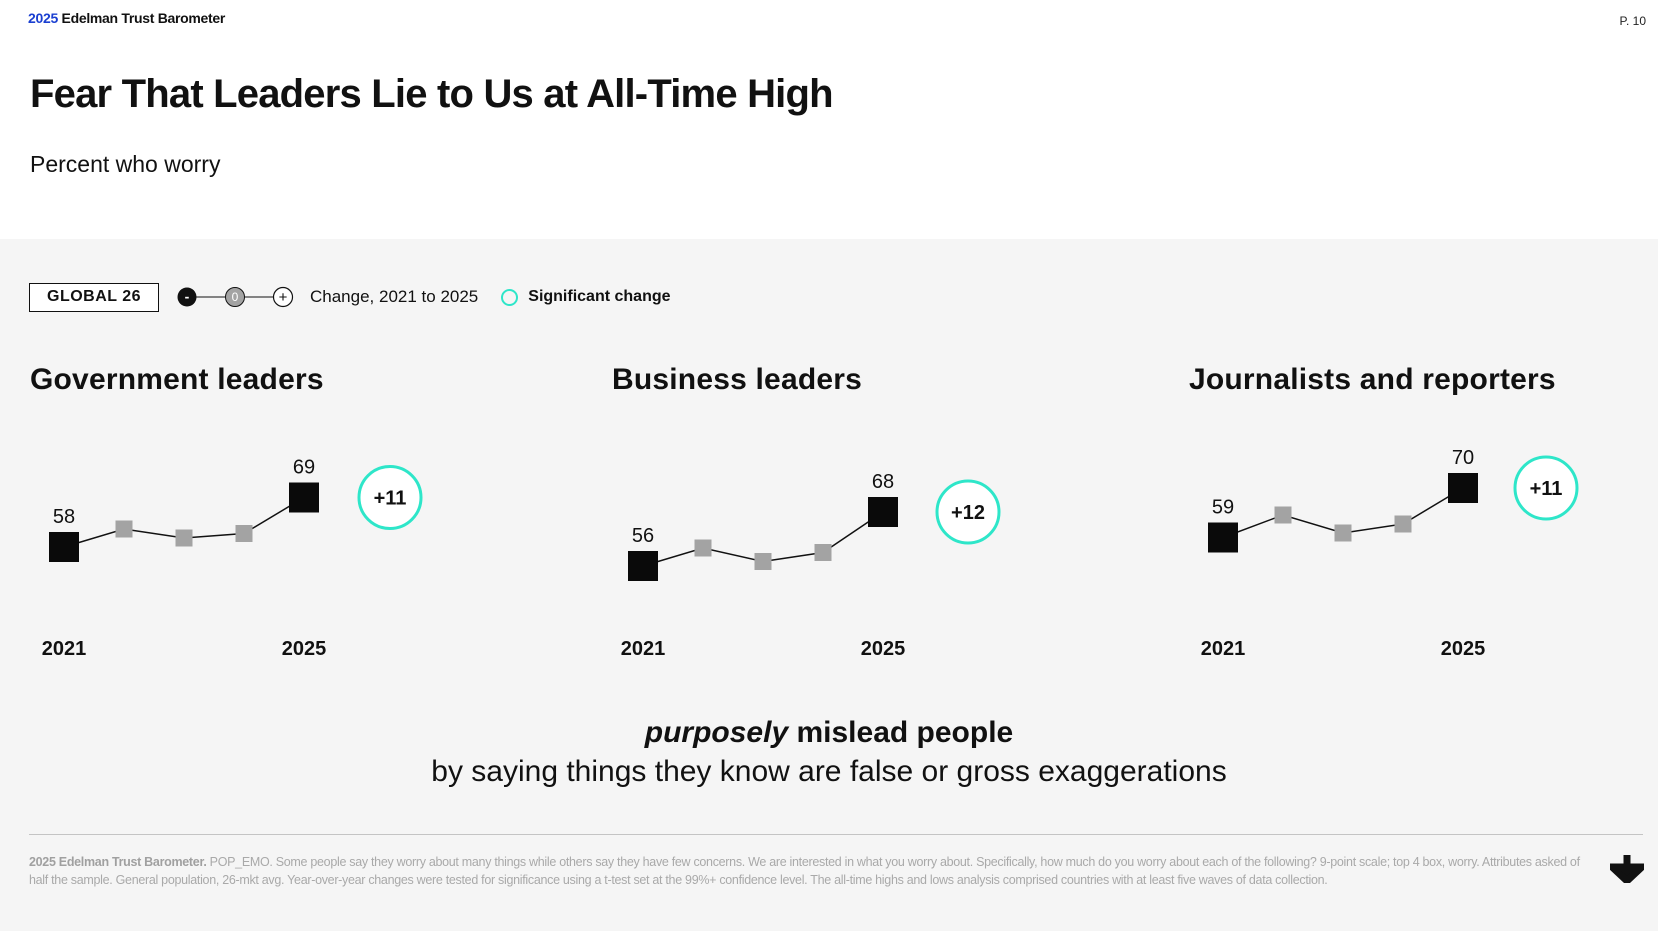  What do you see at coordinates (64, 517) in the screenshot?
I see `data-label: 58` at bounding box center [64, 517].